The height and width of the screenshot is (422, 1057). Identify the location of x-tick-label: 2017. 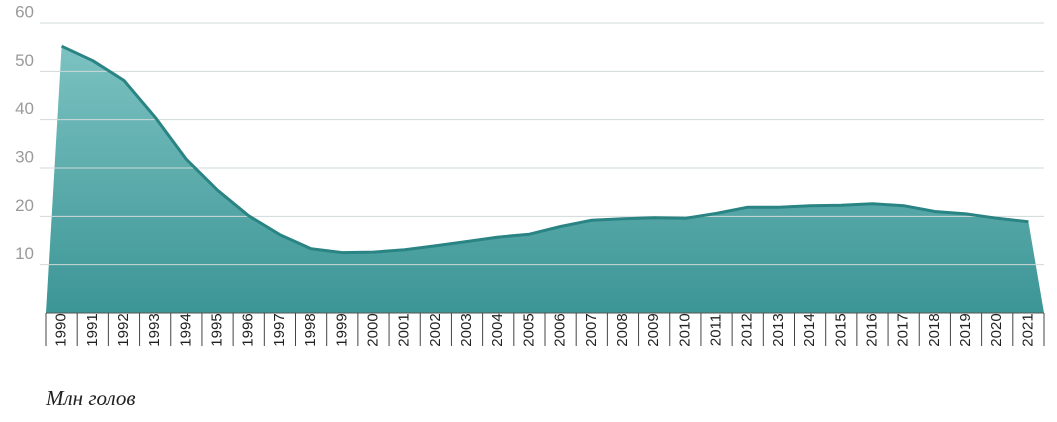
(903, 329).